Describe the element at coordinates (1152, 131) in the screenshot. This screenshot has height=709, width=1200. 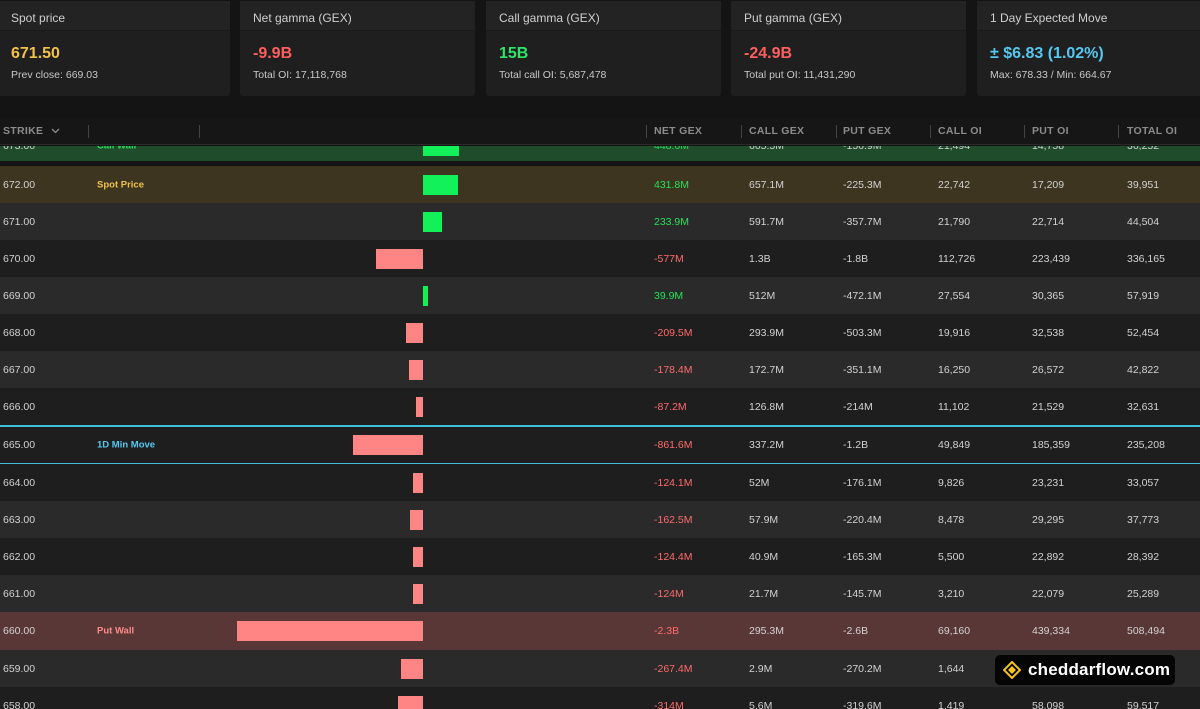
I see `column-header-total-oi: TOTAL OI` at that location.